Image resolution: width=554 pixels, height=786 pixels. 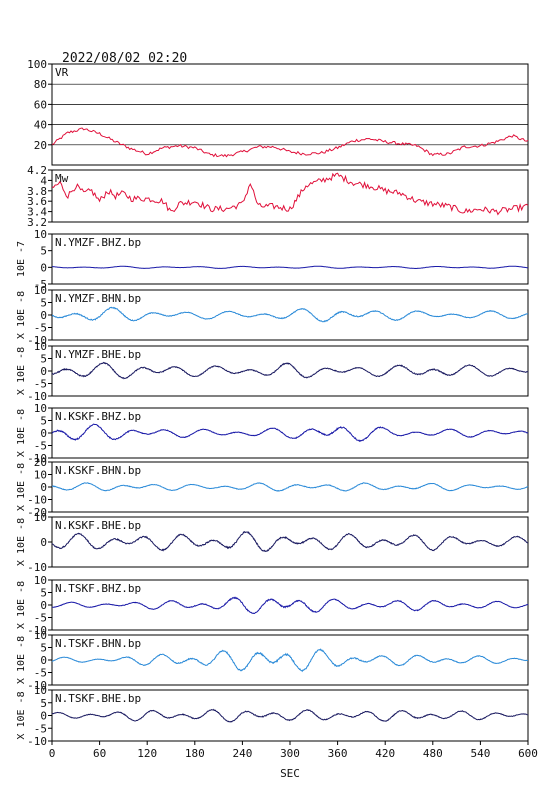 I want to click on y-tick-label: 20, so click(x=40, y=145).